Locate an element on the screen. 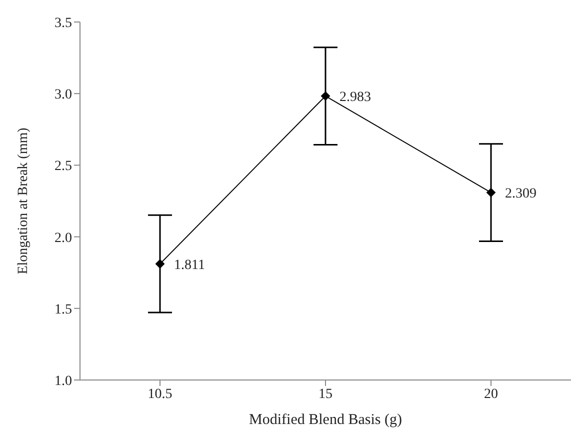  y-tick-label: 1.0 is located at coordinates (63, 381).